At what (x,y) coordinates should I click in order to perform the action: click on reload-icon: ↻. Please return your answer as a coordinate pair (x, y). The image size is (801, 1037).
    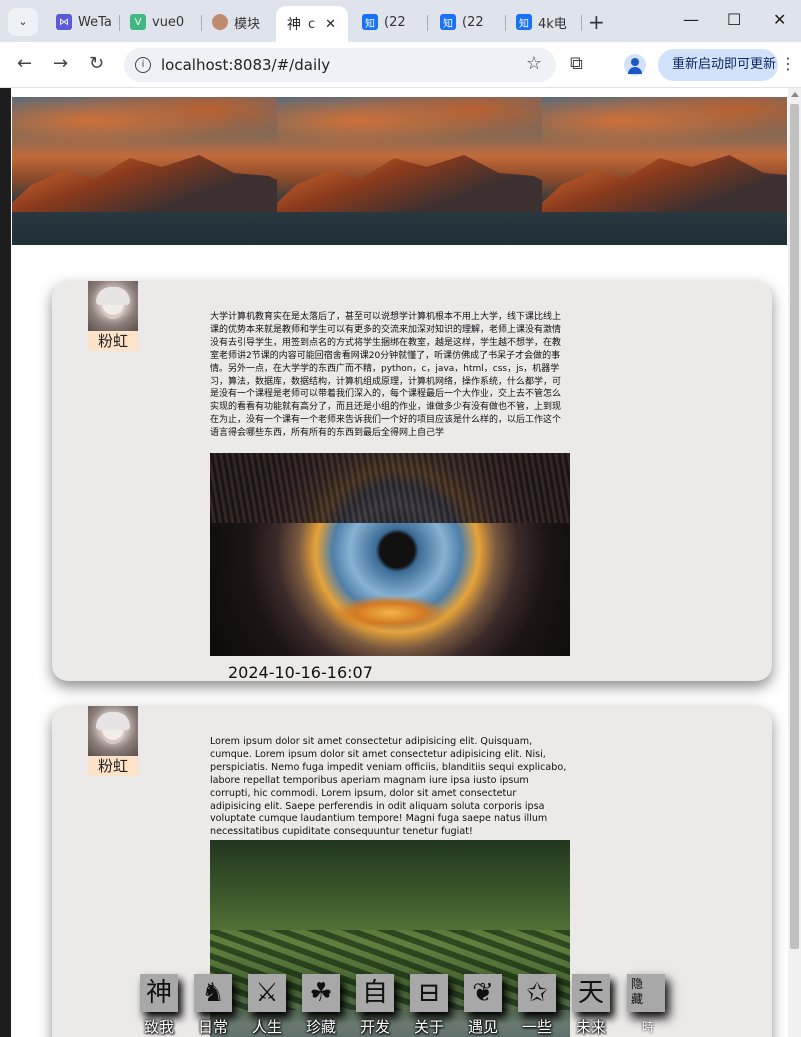
    Looking at the image, I should click on (97, 63).